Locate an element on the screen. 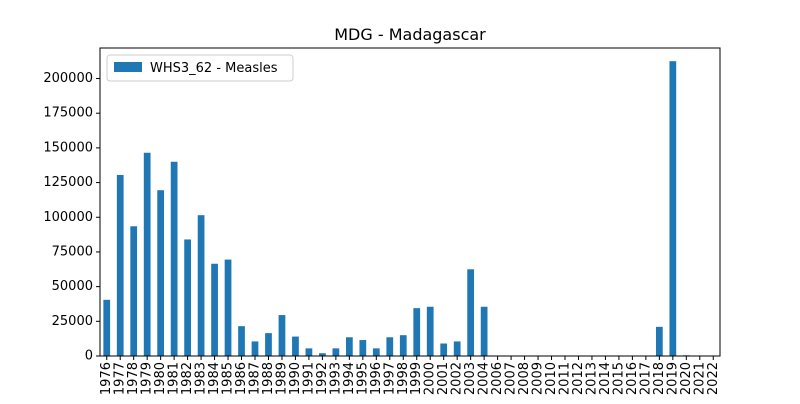  x-tick-label: 2006 is located at coordinates (497, 378).